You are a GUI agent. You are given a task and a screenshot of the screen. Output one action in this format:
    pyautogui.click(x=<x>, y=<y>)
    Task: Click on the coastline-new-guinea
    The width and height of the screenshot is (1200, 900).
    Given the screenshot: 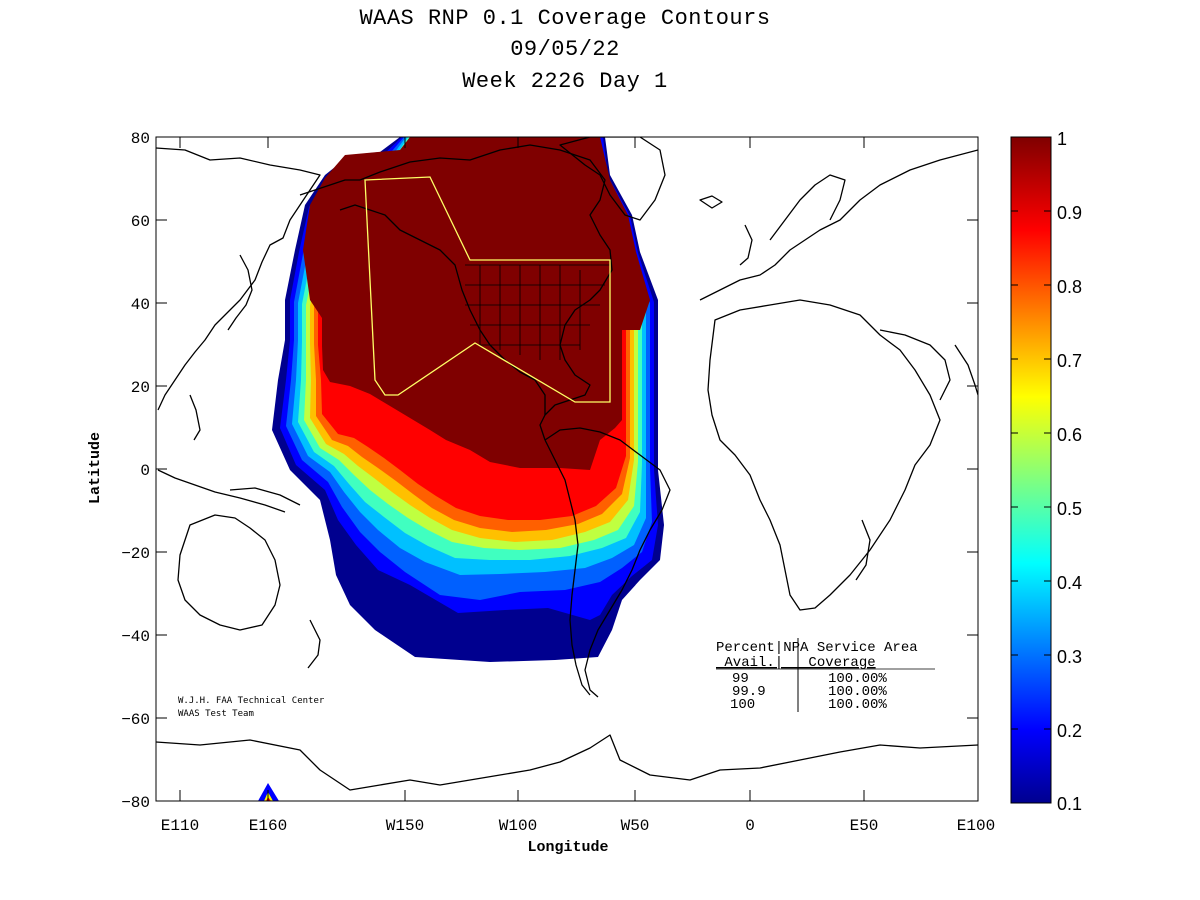 What is the action you would take?
    pyautogui.click(x=265, y=496)
    